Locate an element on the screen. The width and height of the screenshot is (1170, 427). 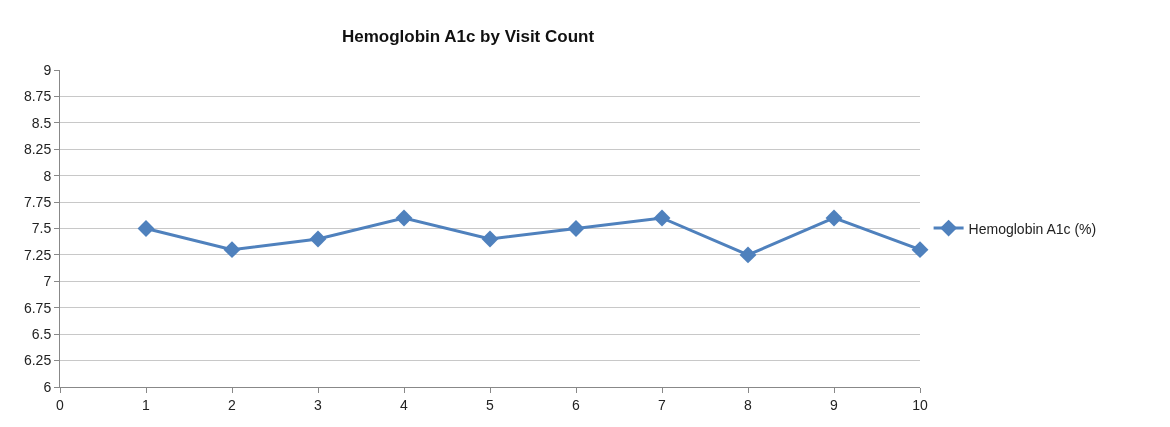
x-tick-label: 10 is located at coordinates (920, 404).